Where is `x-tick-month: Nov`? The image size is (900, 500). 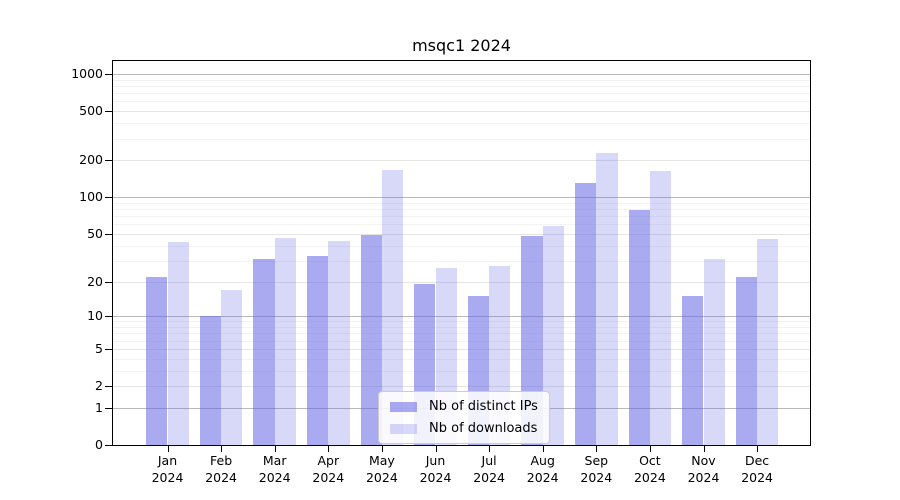 x-tick-month: Nov is located at coordinates (703, 460).